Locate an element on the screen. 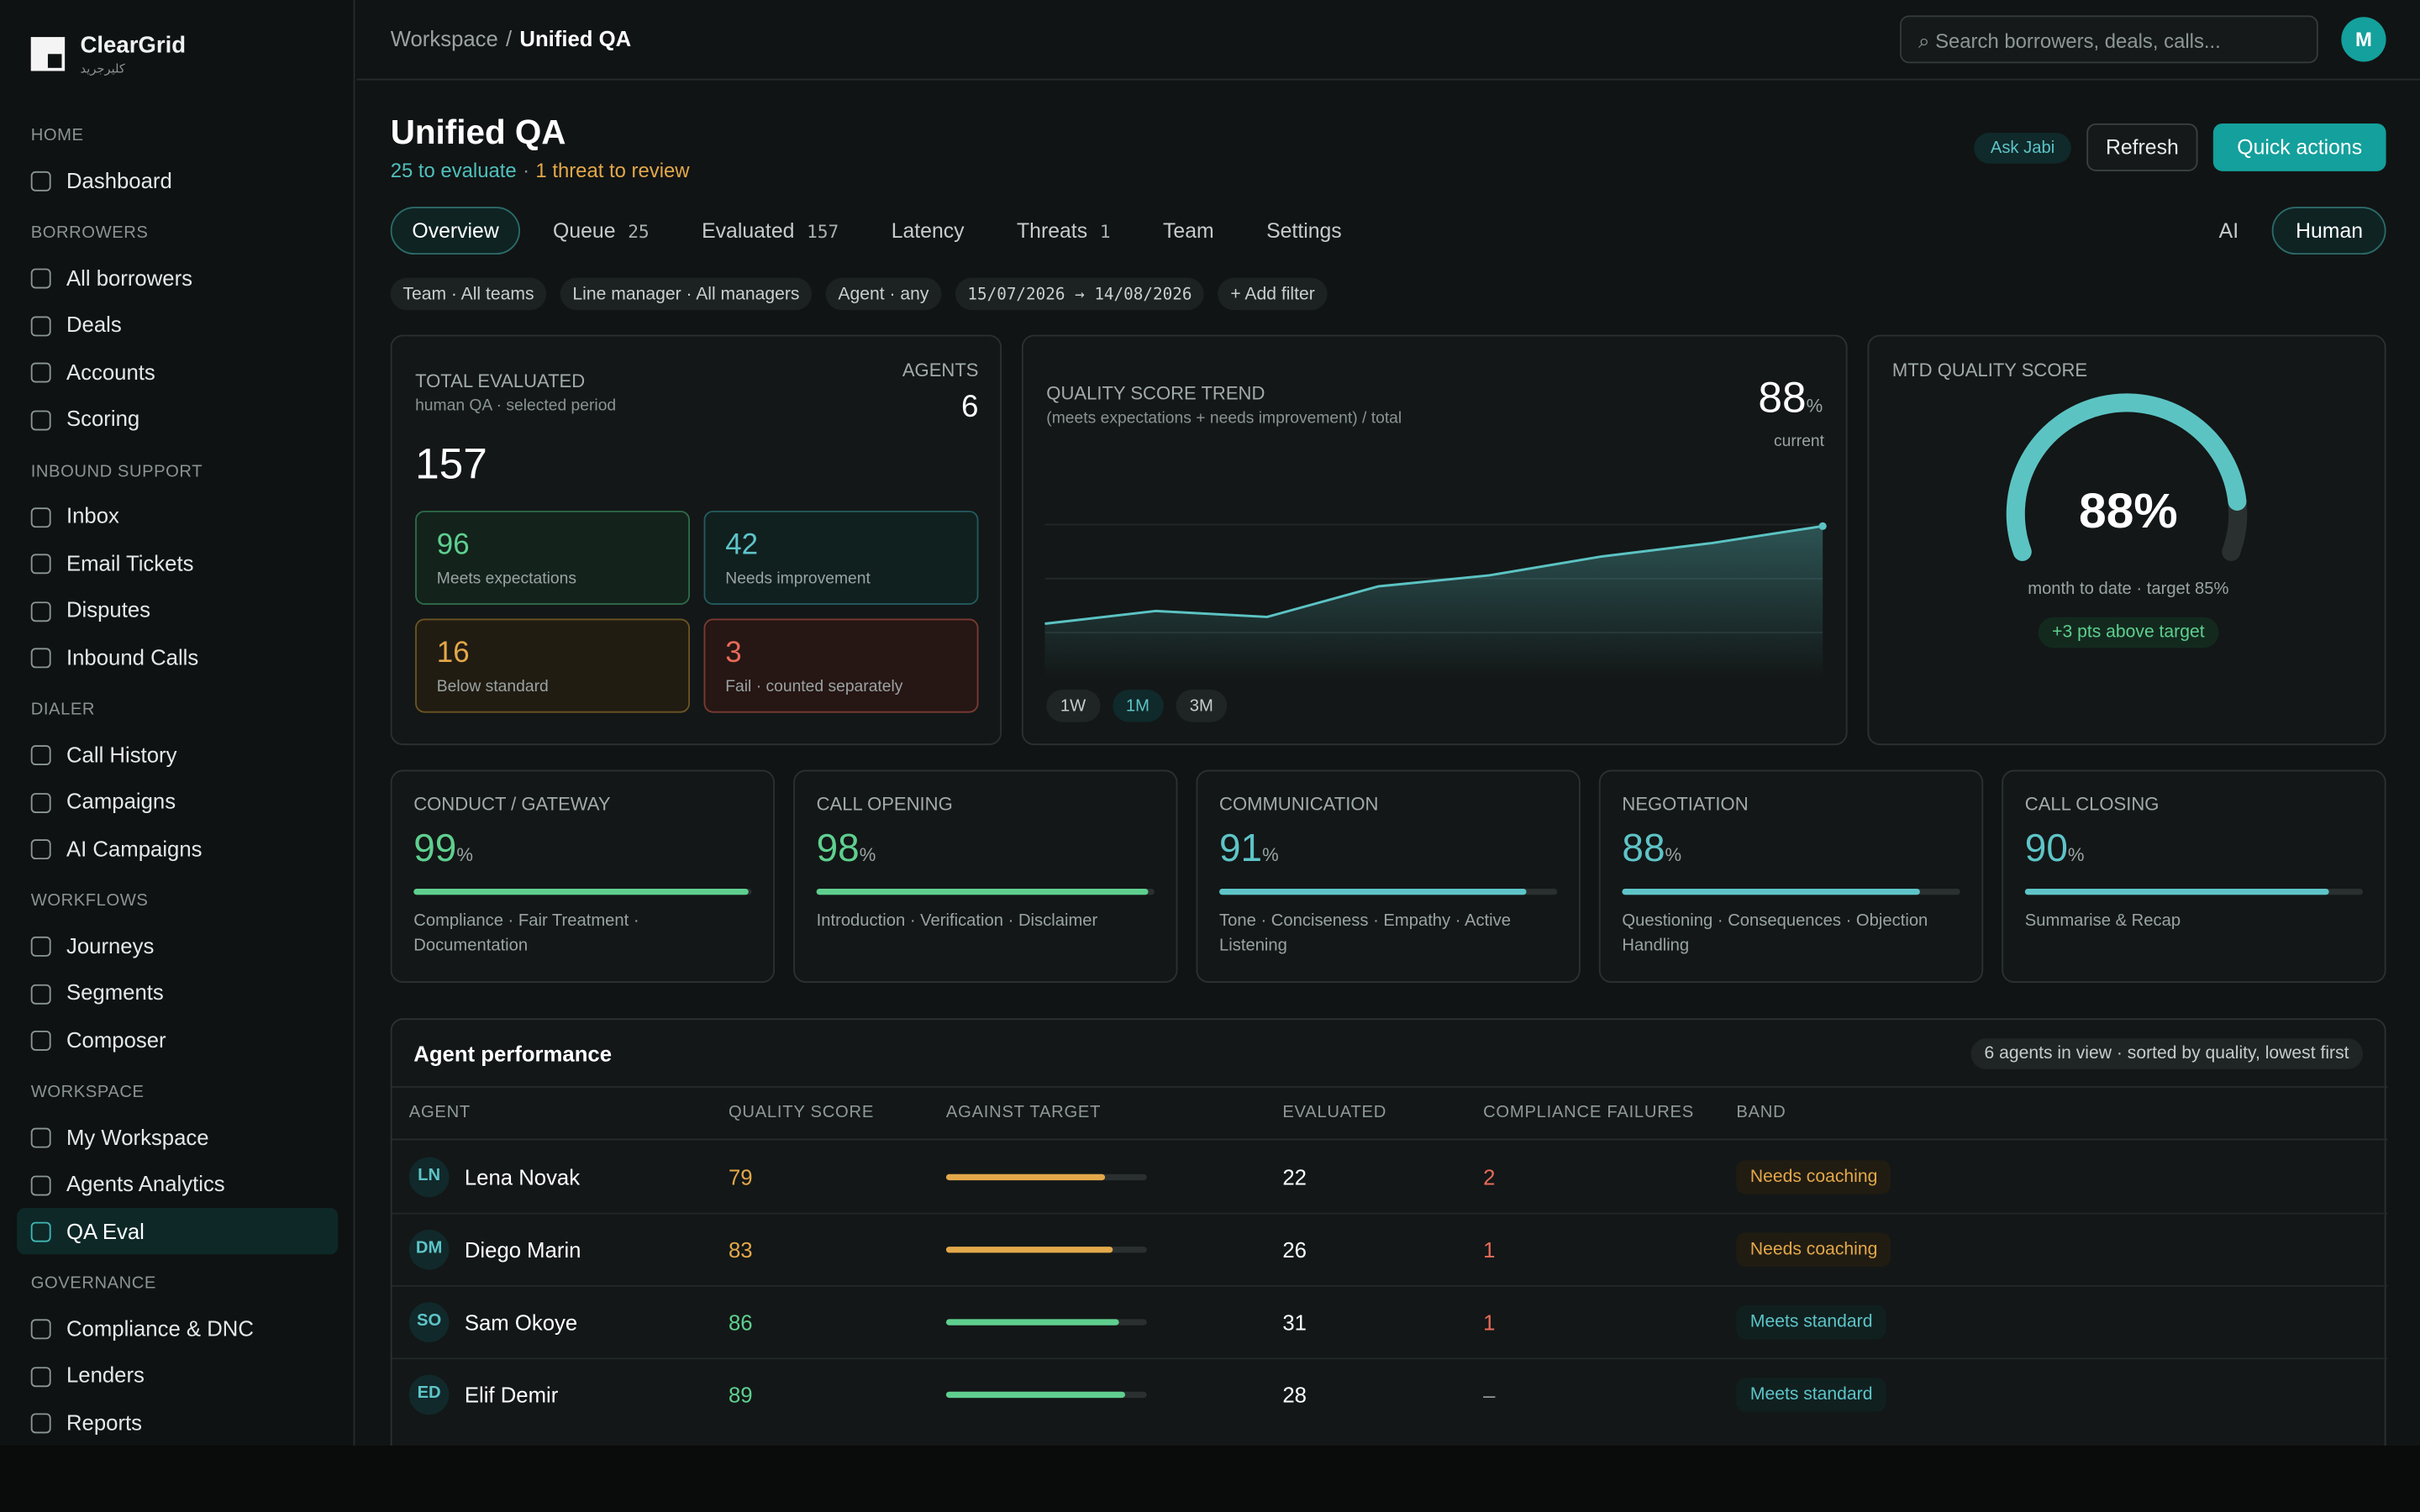 This screenshot has height=1512, width=2420. range-button: 1M is located at coordinates (1138, 706).